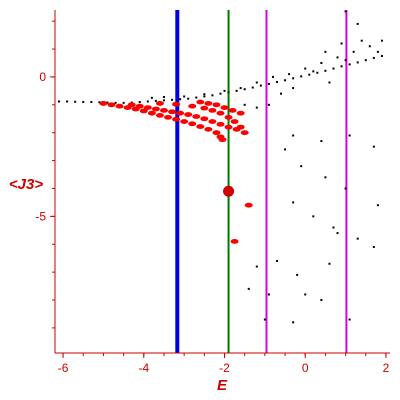 The image size is (400, 400). I want to click on y-axis-label: <J3>, so click(26, 184).